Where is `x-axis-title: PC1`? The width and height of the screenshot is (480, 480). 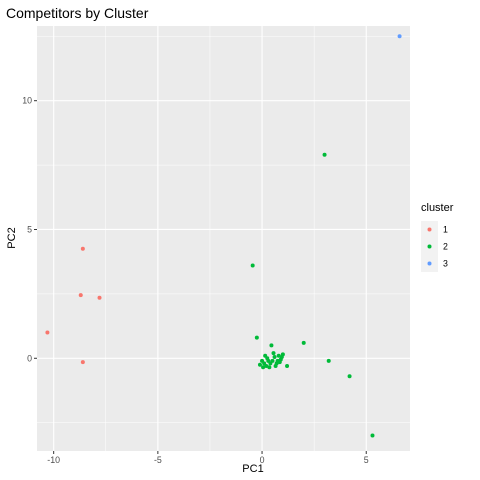 x-axis-title: PC1 is located at coordinates (252, 469).